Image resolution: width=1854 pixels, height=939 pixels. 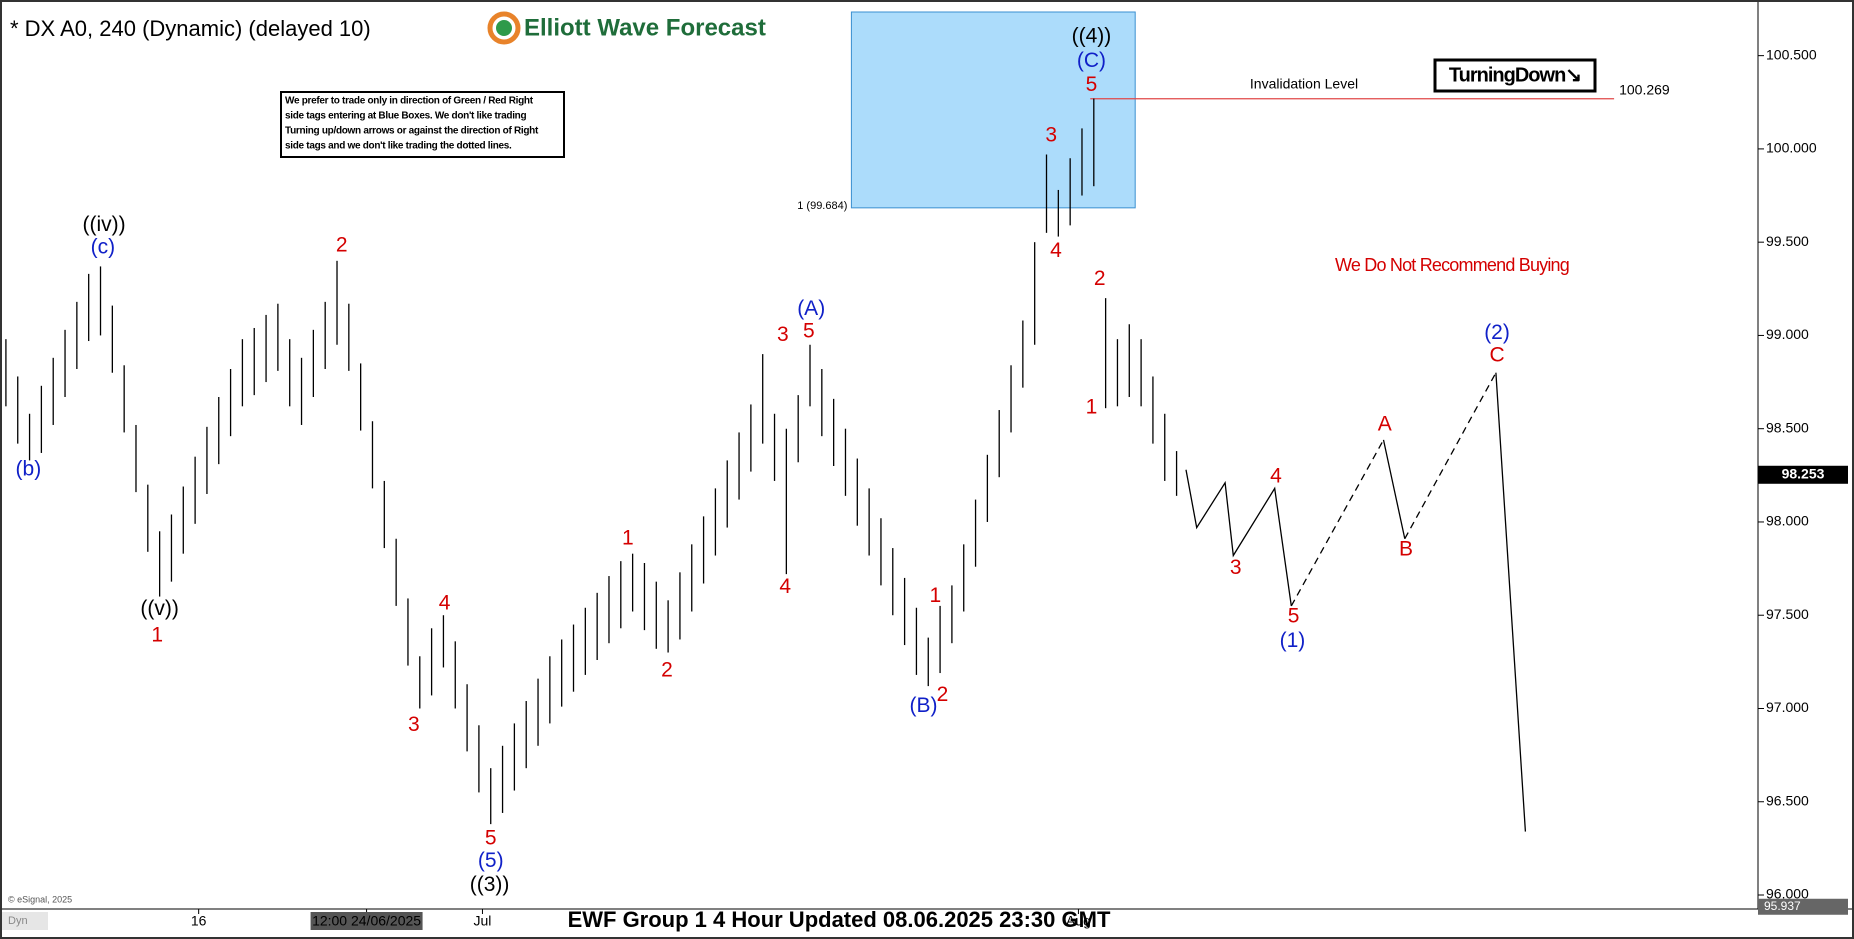 I want to click on logo-core, so click(x=504, y=28).